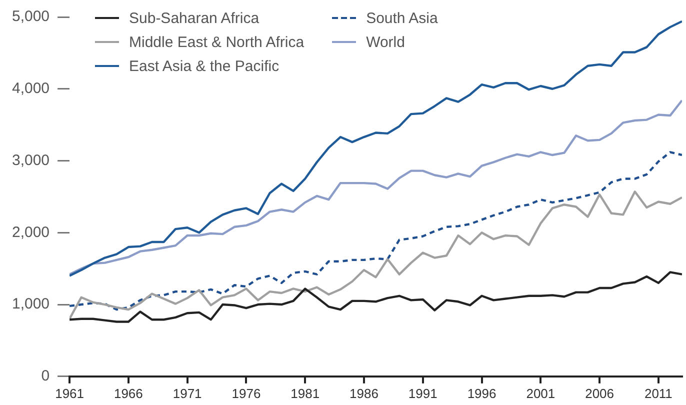 Image resolution: width=686 pixels, height=405 pixels. I want to click on y-tick-label: 4,000, so click(31, 89).